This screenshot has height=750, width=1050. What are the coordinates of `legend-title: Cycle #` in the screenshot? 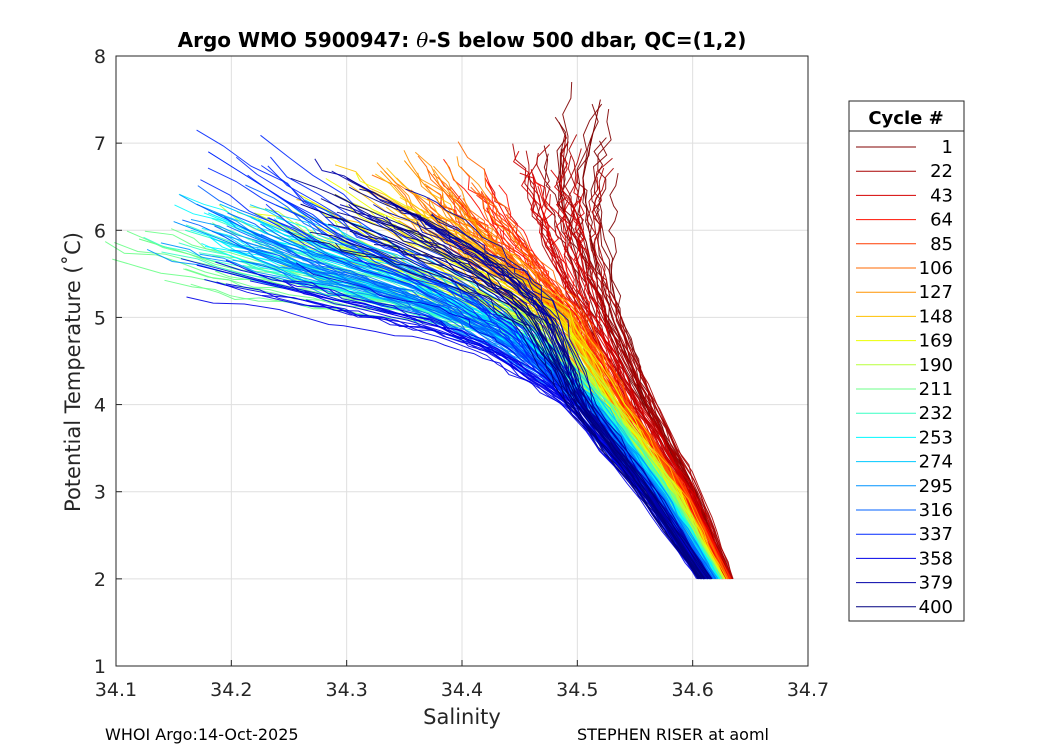 It's located at (905, 118).